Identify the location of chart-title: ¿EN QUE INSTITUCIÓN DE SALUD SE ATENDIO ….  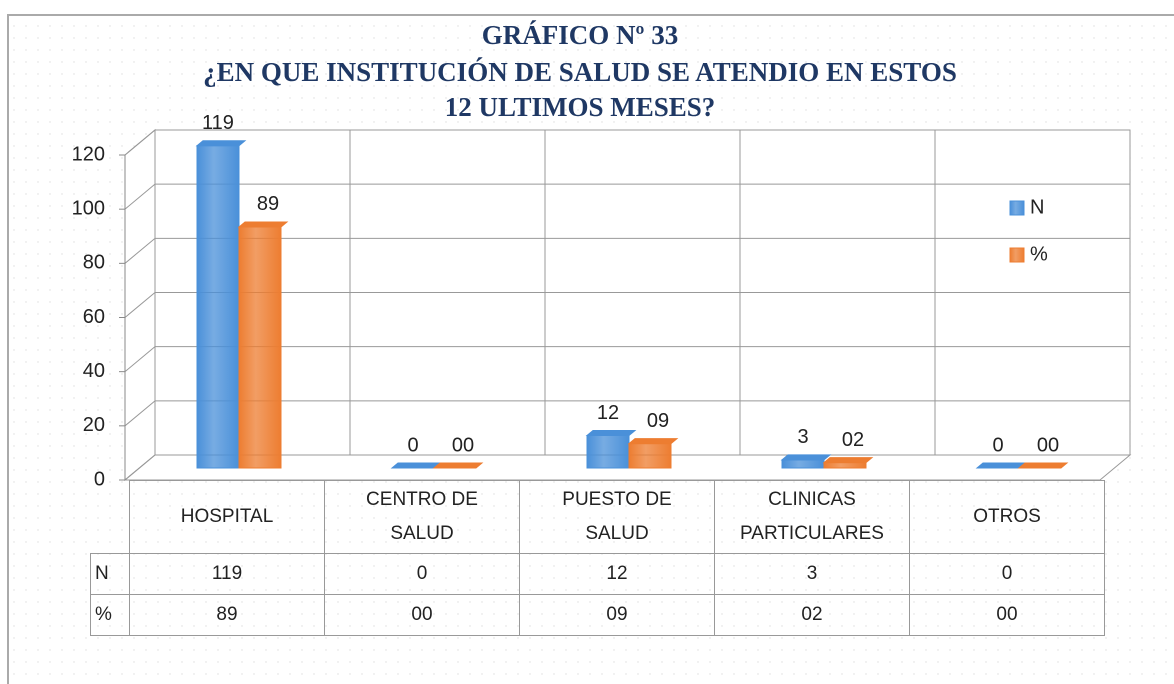
(580, 72).